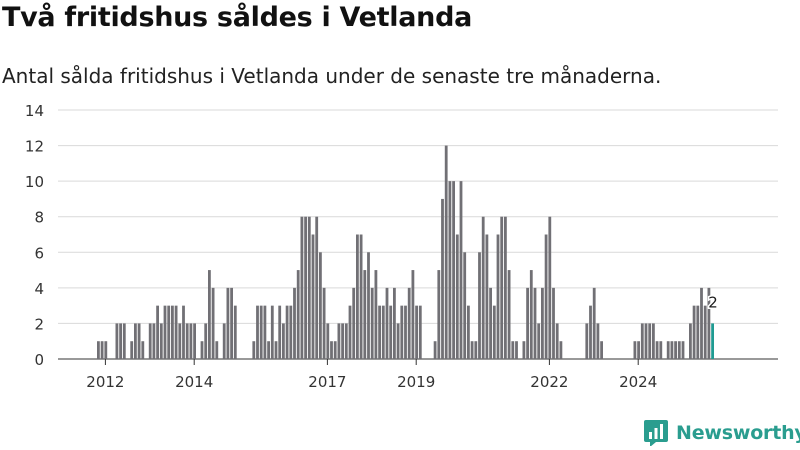 The width and height of the screenshot is (800, 450). Describe the element at coordinates (39, 289) in the screenshot. I see `y-tick-label: 4` at that location.